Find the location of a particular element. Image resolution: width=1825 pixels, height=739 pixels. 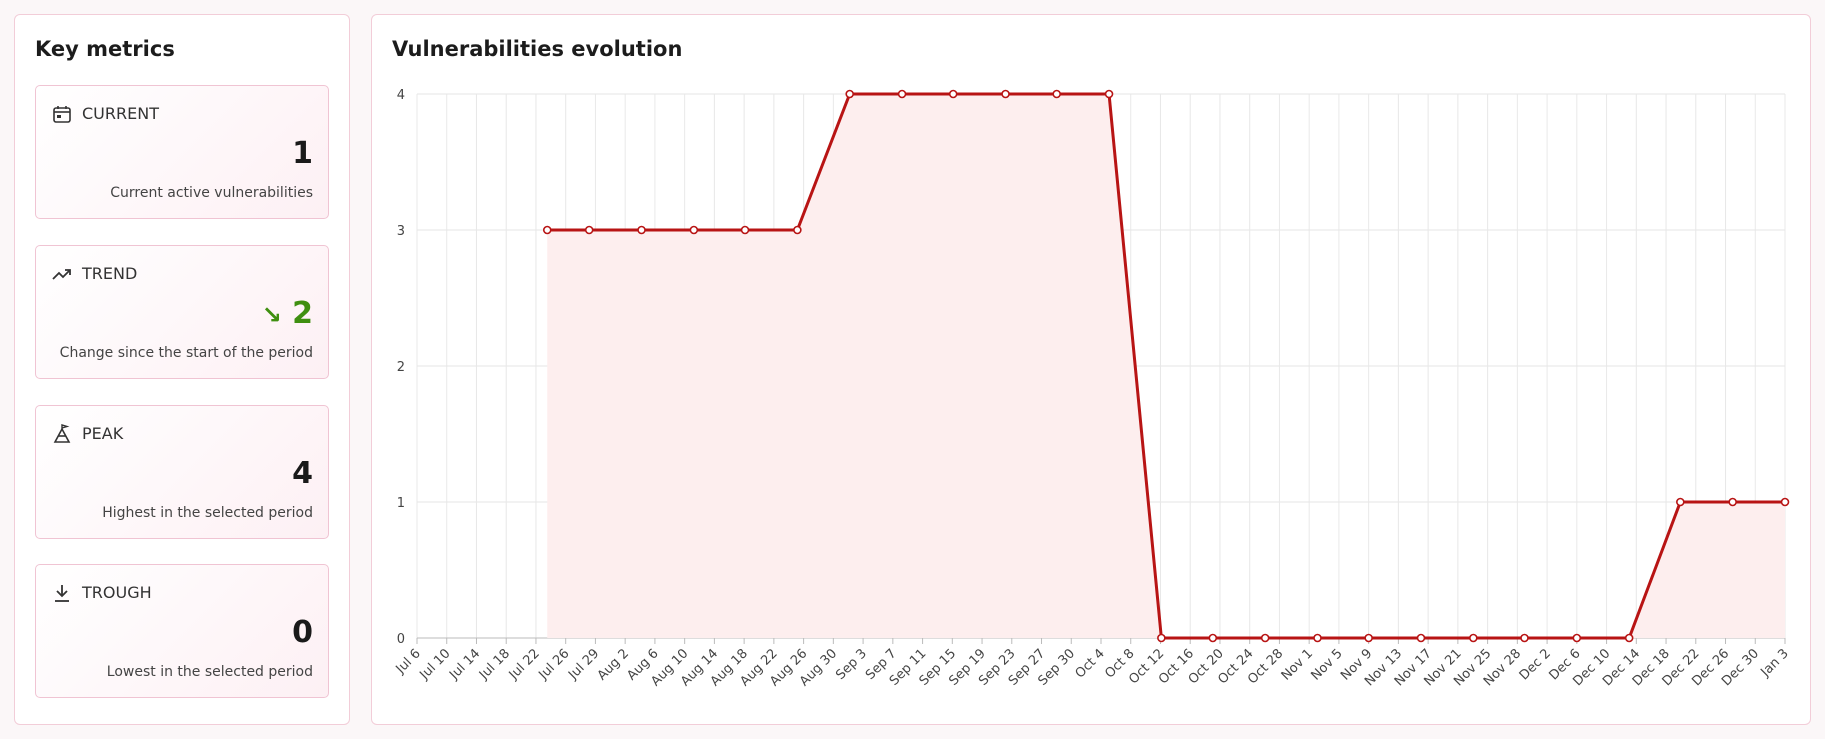

metric-card: CURRENT 1 Current active vulnerabilities is located at coordinates (182, 152).